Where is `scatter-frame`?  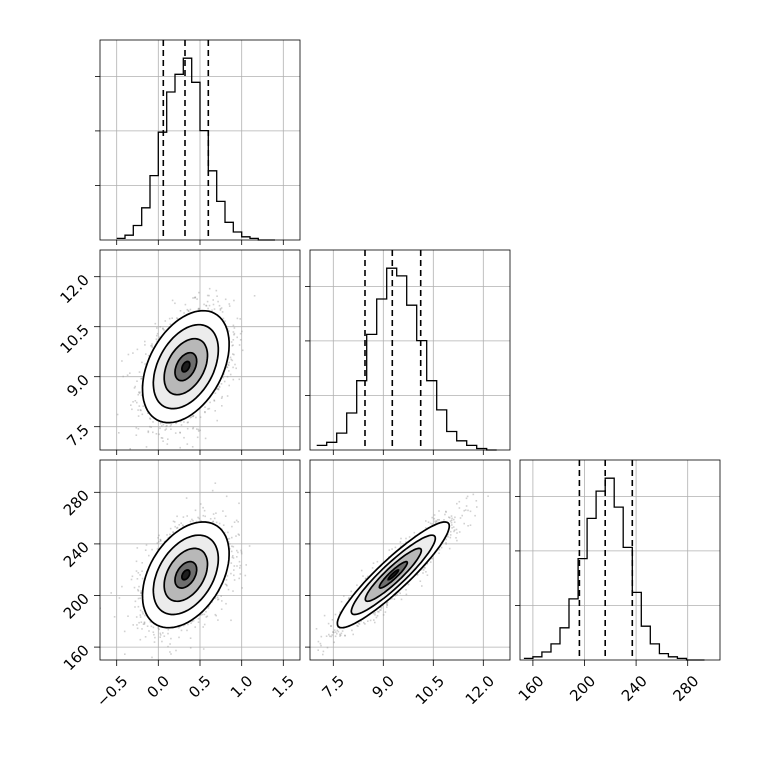 scatter-frame is located at coordinates (410, 560).